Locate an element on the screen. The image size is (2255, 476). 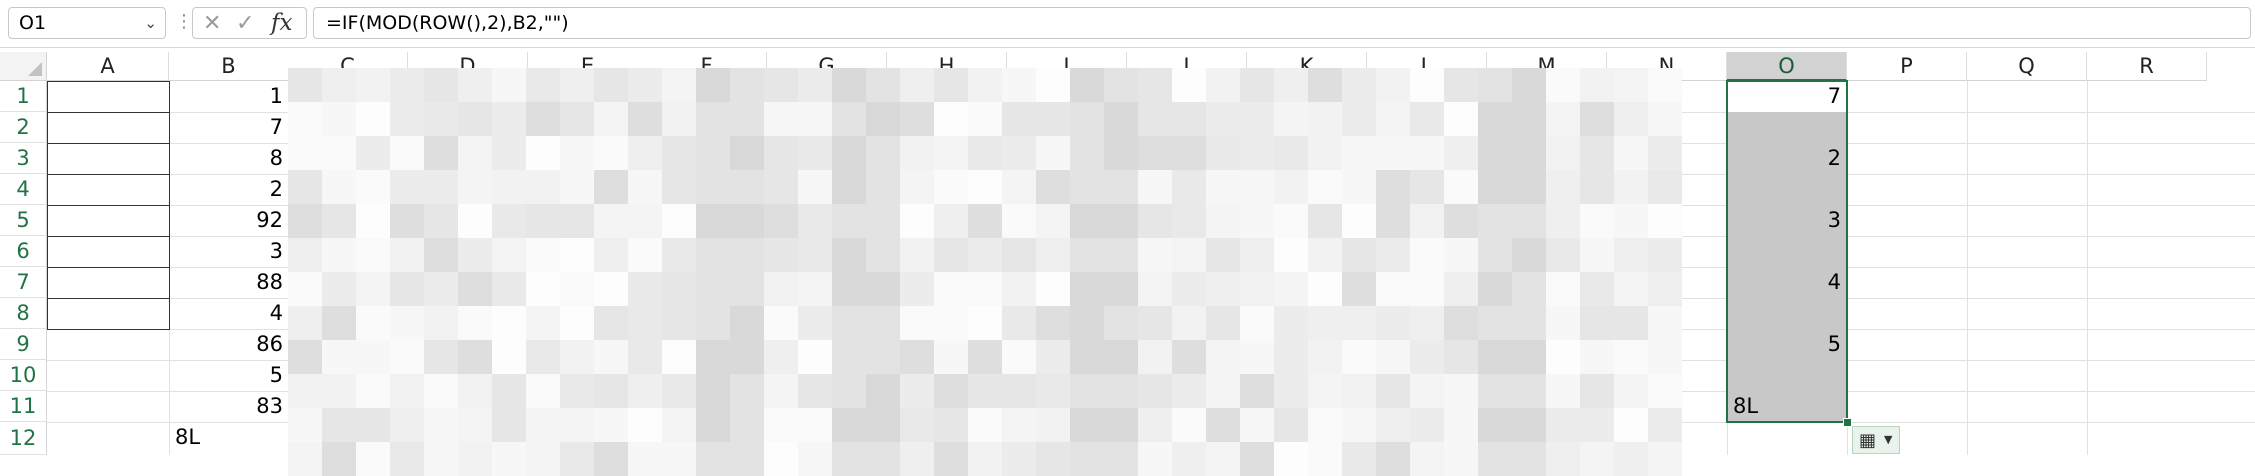
column-header-r: R is located at coordinates (2147, 66).